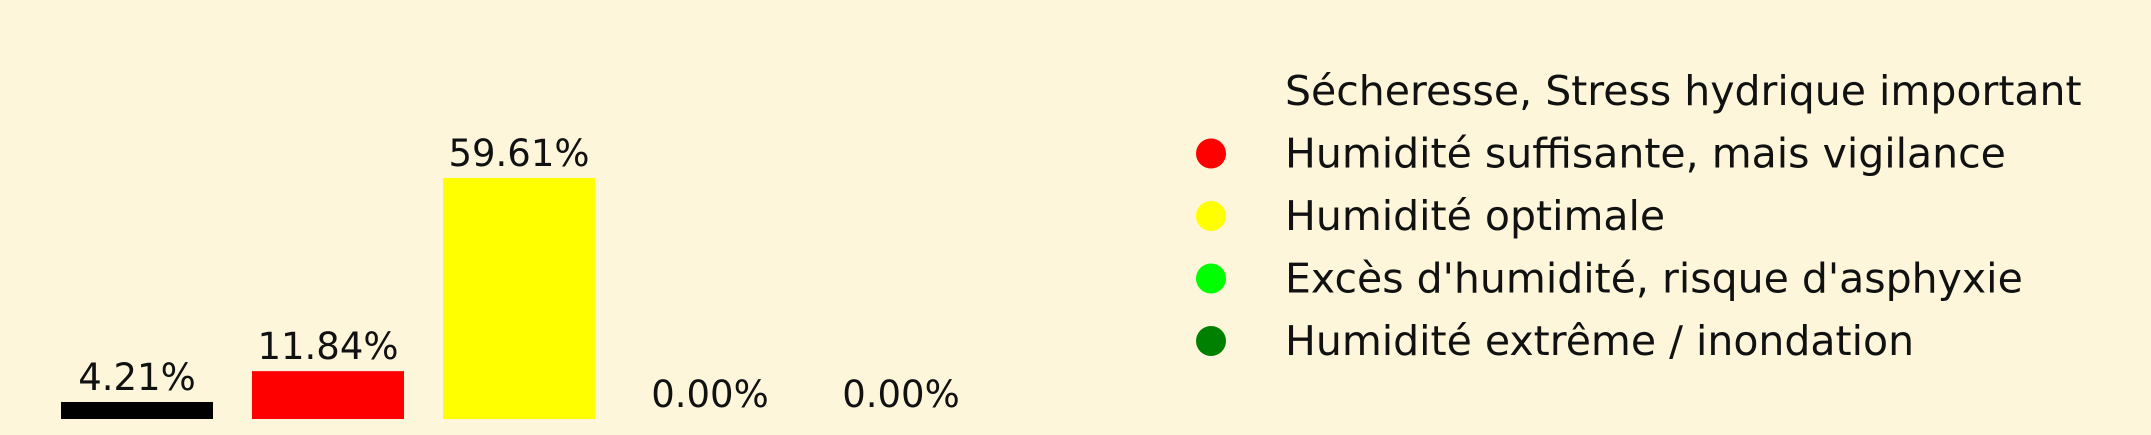  I want to click on value-label-1: 11.84%, so click(327, 346).